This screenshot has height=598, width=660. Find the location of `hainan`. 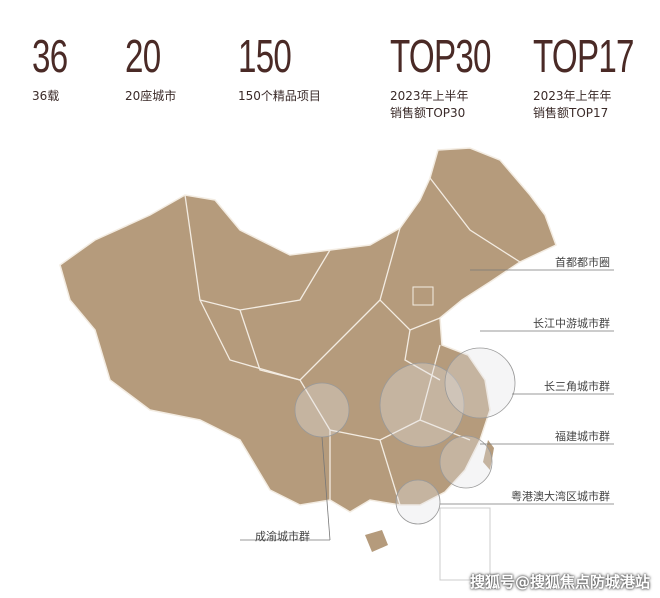

hainan is located at coordinates (376, 541).